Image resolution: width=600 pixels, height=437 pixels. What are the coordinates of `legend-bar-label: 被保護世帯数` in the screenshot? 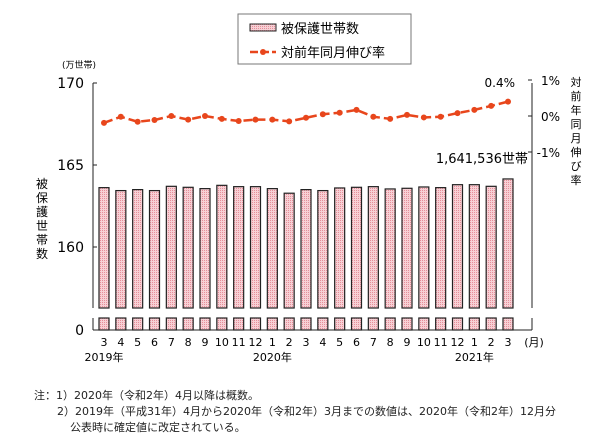 It's located at (320, 29).